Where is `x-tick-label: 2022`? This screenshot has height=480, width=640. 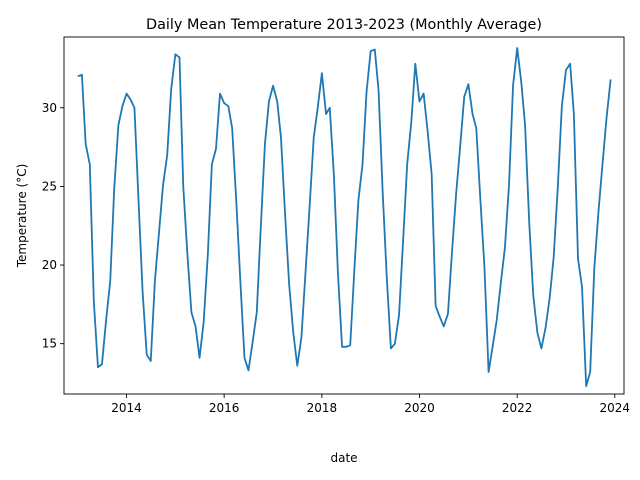
x-tick-label: 2022 is located at coordinates (517, 408).